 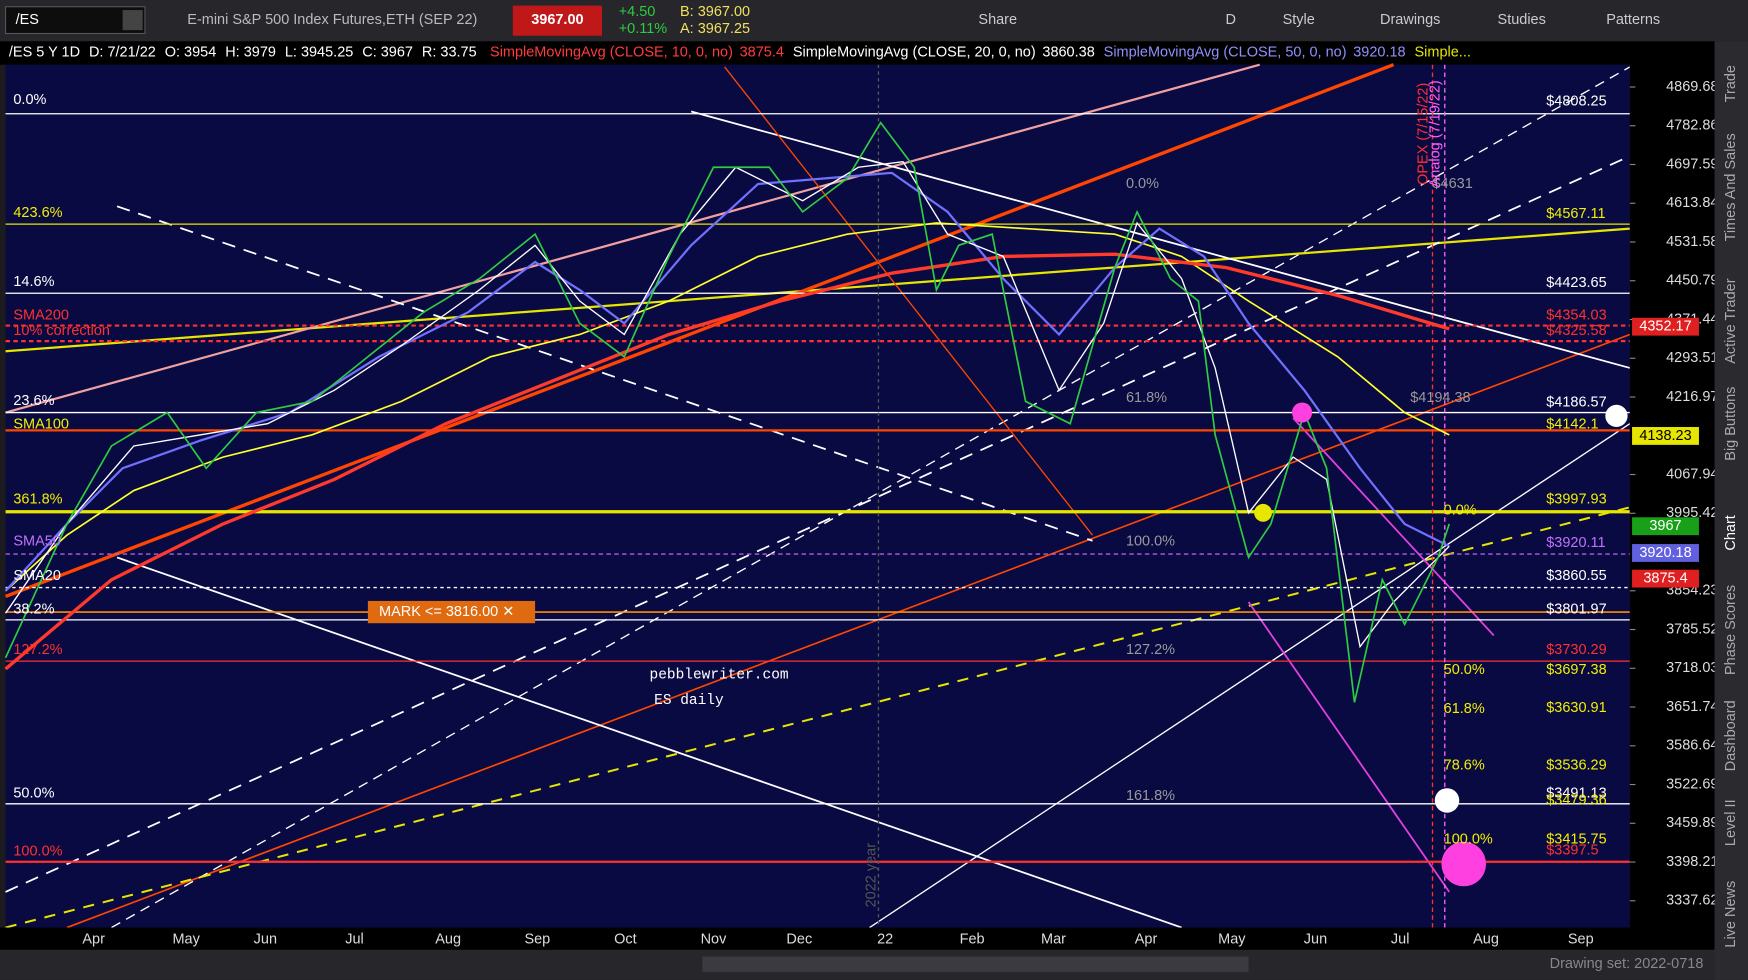 What do you see at coordinates (250, 52) in the screenshot?
I see `info-field: H: 3979` at bounding box center [250, 52].